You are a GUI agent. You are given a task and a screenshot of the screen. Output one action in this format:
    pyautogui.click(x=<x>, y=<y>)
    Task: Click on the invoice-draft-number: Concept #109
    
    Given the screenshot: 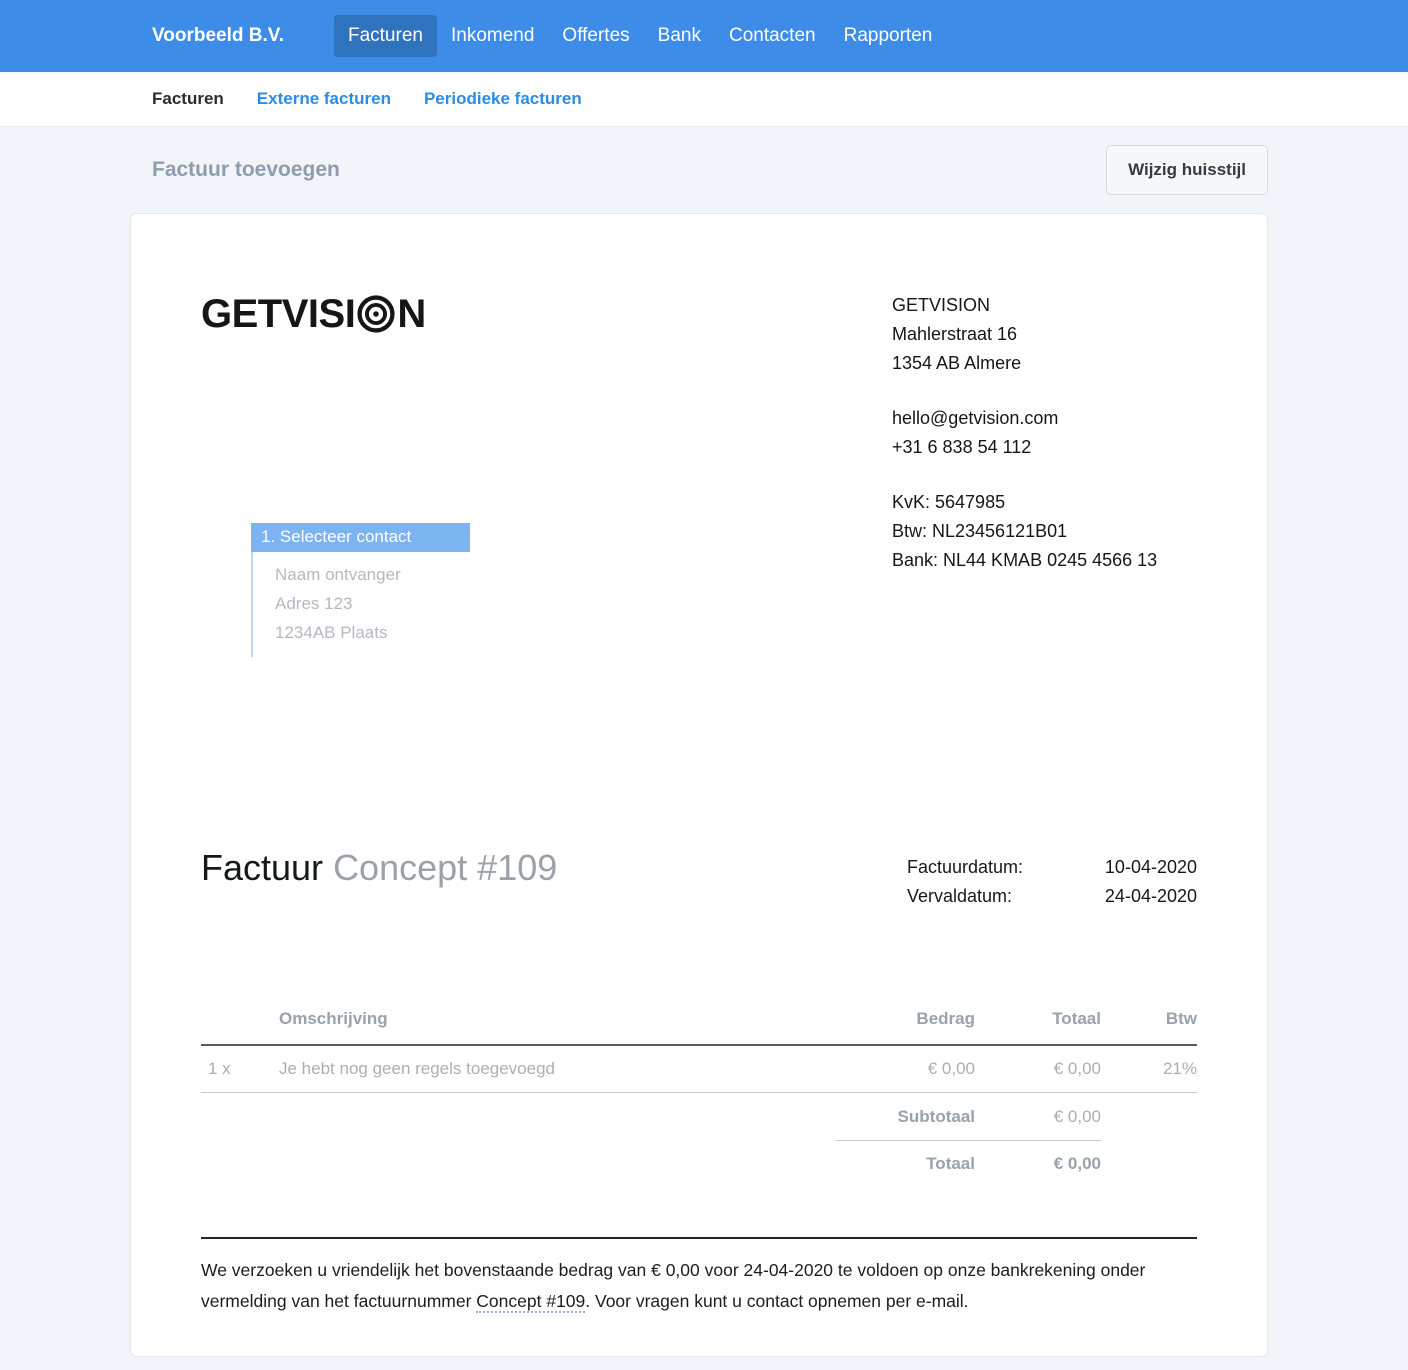 What is the action you would take?
    pyautogui.click(x=445, y=867)
    